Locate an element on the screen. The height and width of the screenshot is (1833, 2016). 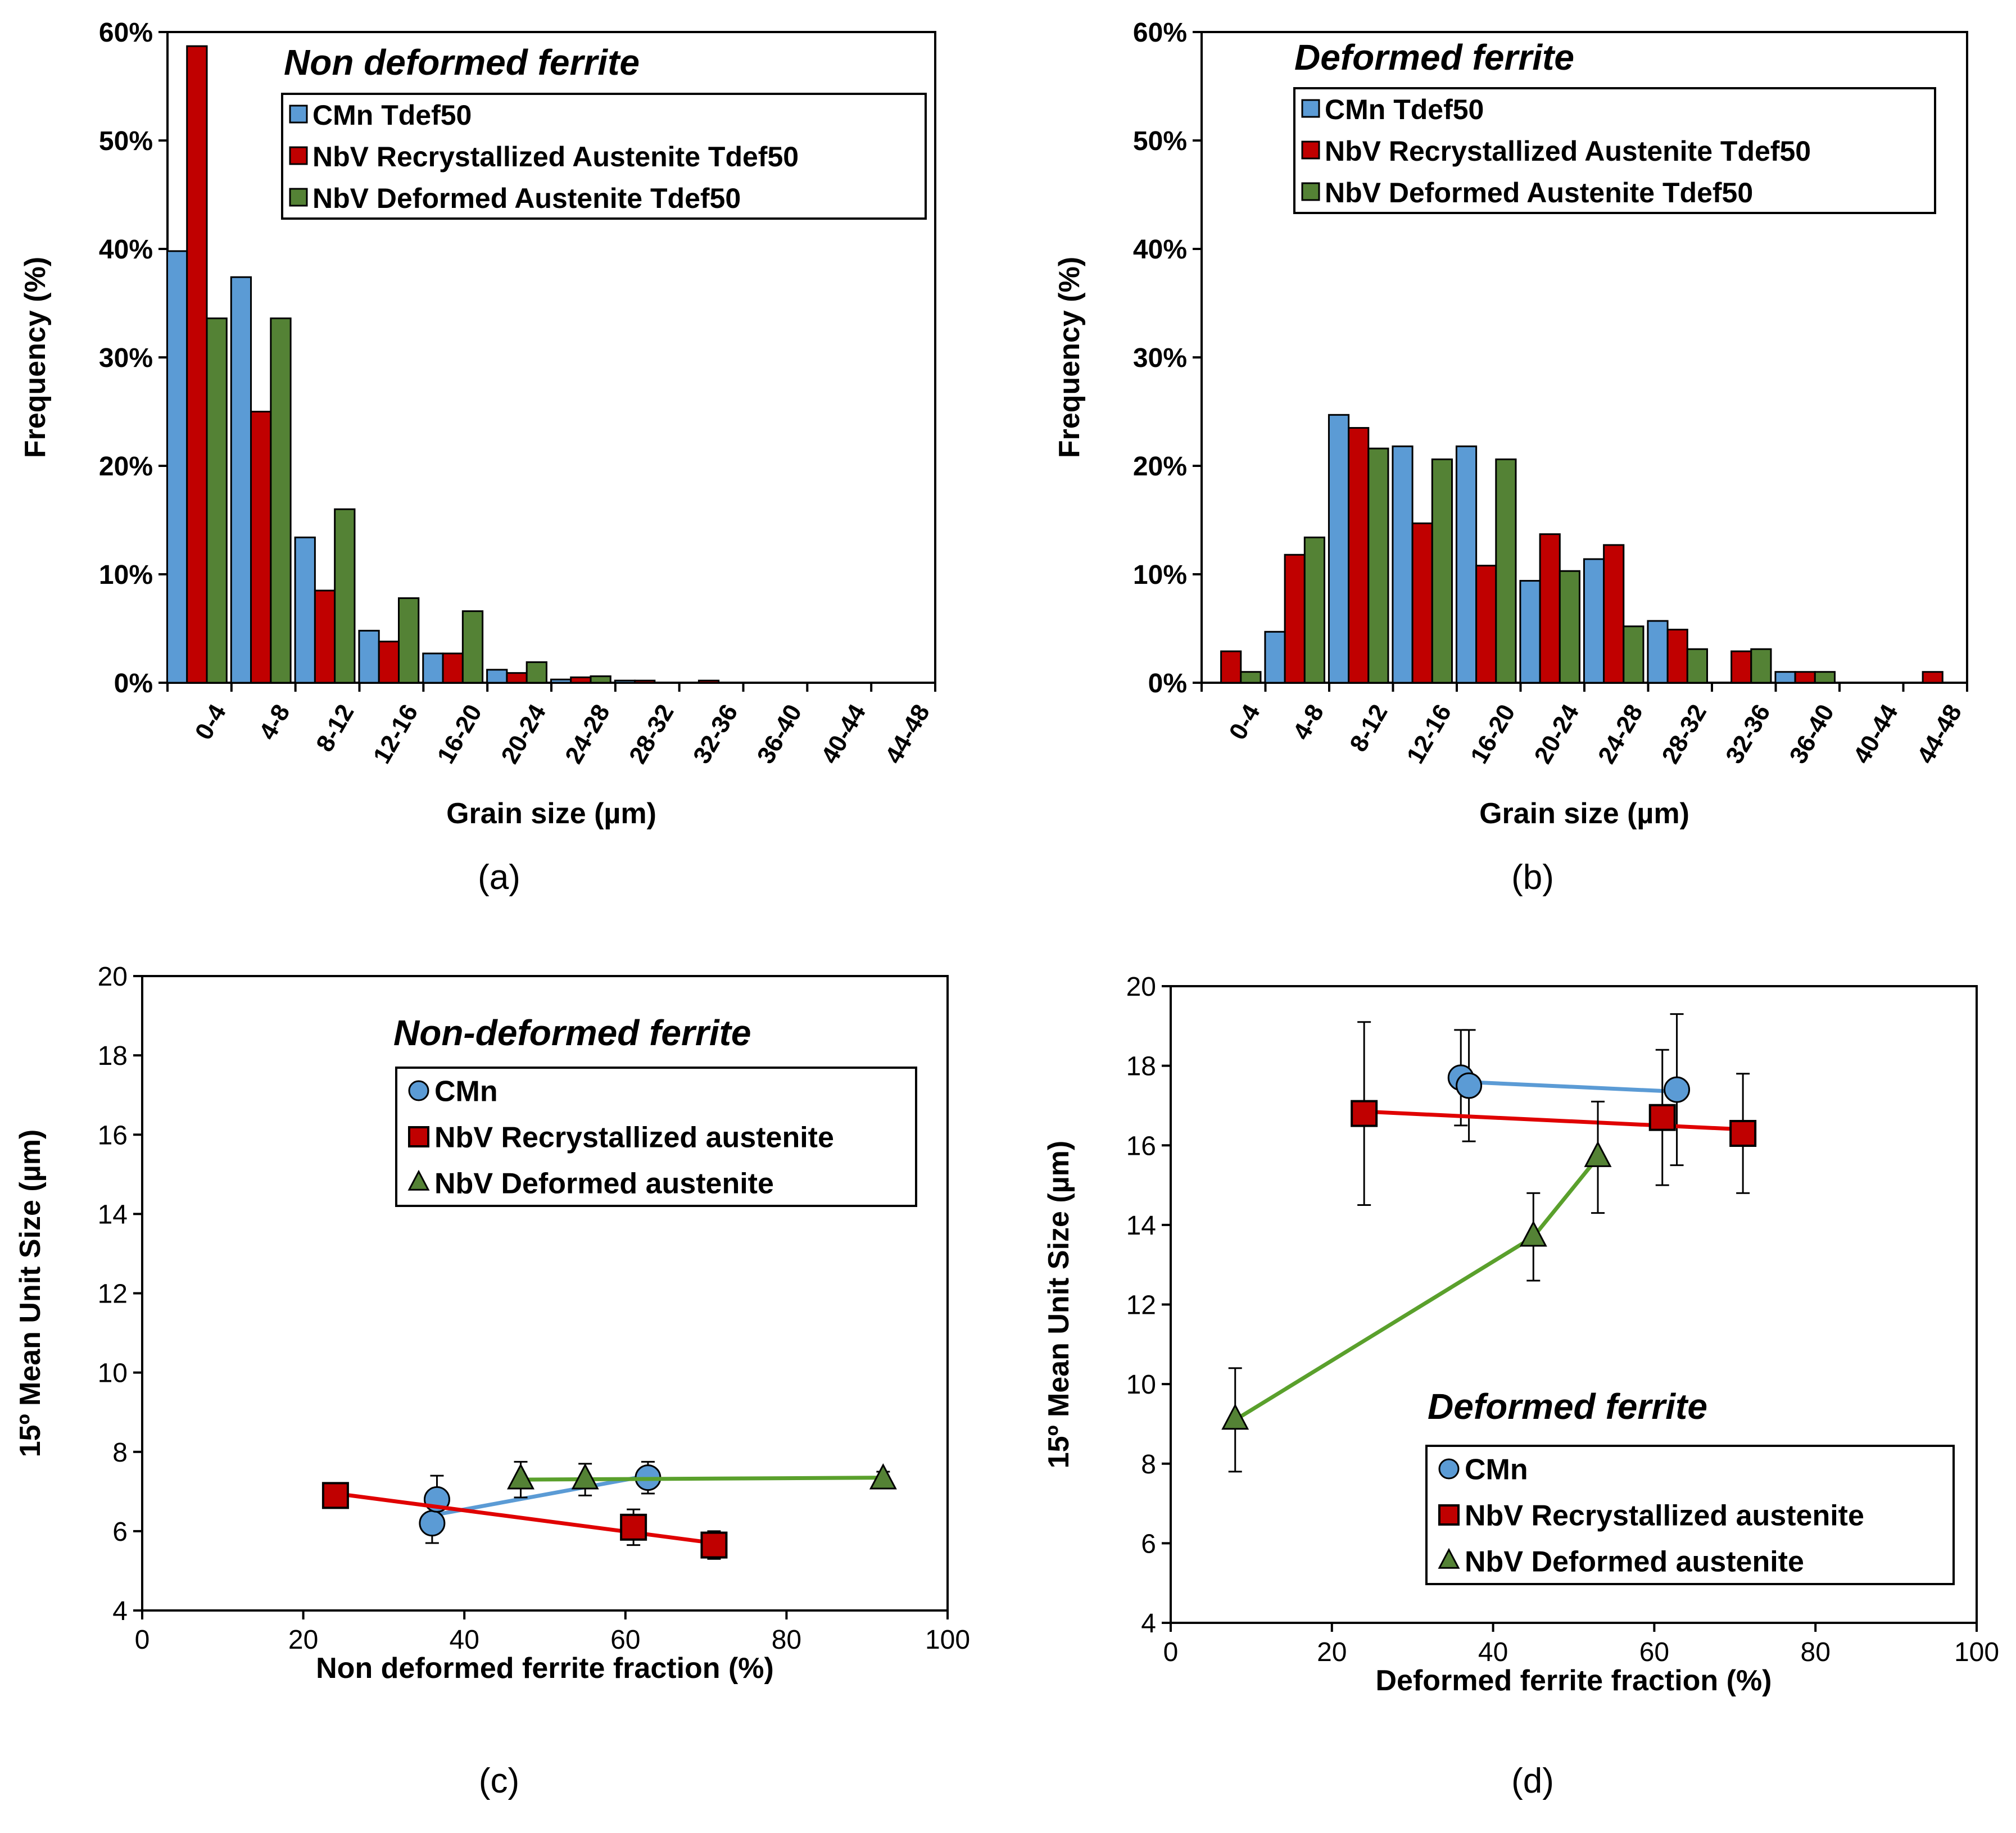
panel-label: (a) is located at coordinates (499, 878).